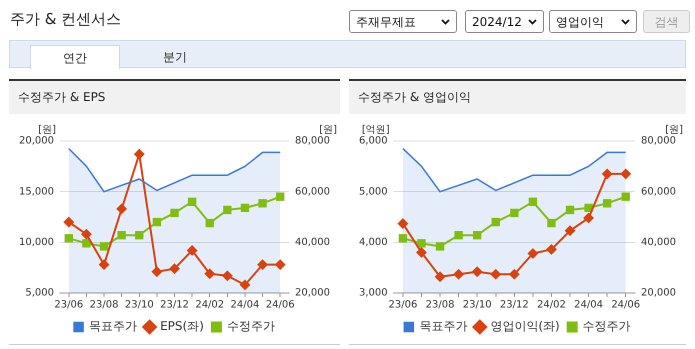 This screenshot has width=695, height=349. What do you see at coordinates (373, 293) in the screenshot?
I see `y-tick-label: 3,000` at bounding box center [373, 293].